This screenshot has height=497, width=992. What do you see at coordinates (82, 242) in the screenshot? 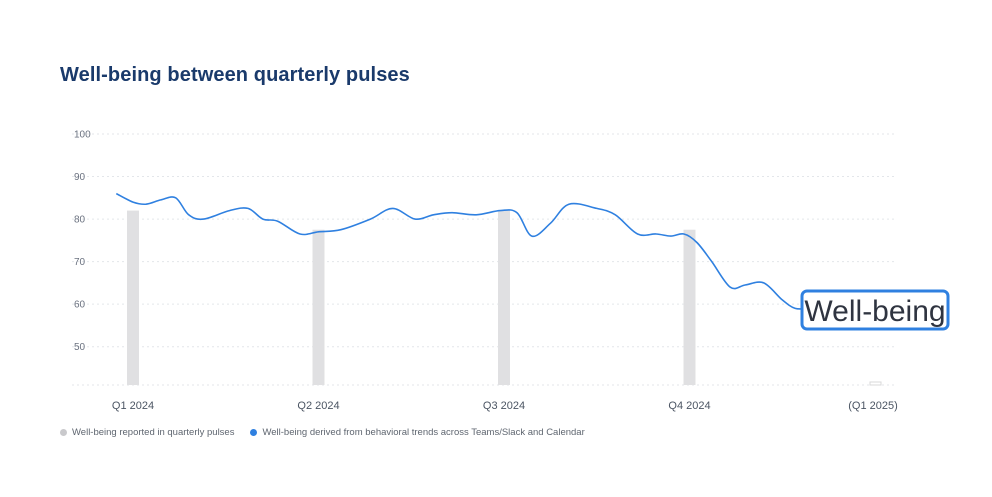
I see `y-axis-ticks: 50 60 70 80 90 100` at bounding box center [82, 242].